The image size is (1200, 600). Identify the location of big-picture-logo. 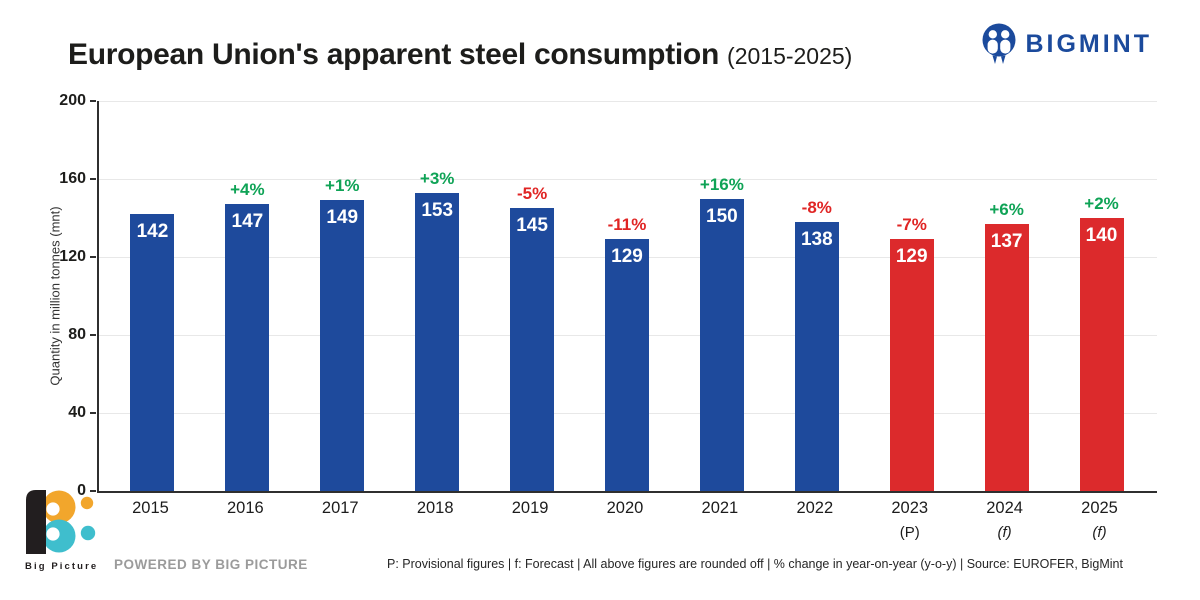
(63, 524).